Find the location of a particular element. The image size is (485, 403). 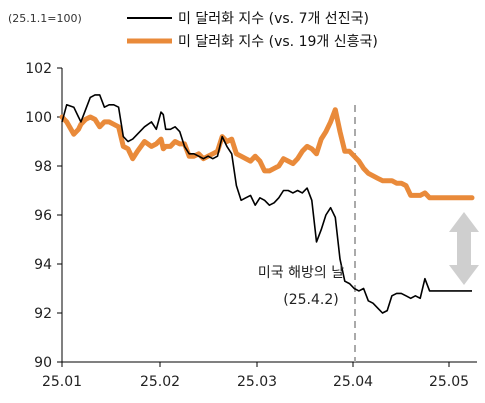

y-tick-label: 92 is located at coordinates (43, 314).